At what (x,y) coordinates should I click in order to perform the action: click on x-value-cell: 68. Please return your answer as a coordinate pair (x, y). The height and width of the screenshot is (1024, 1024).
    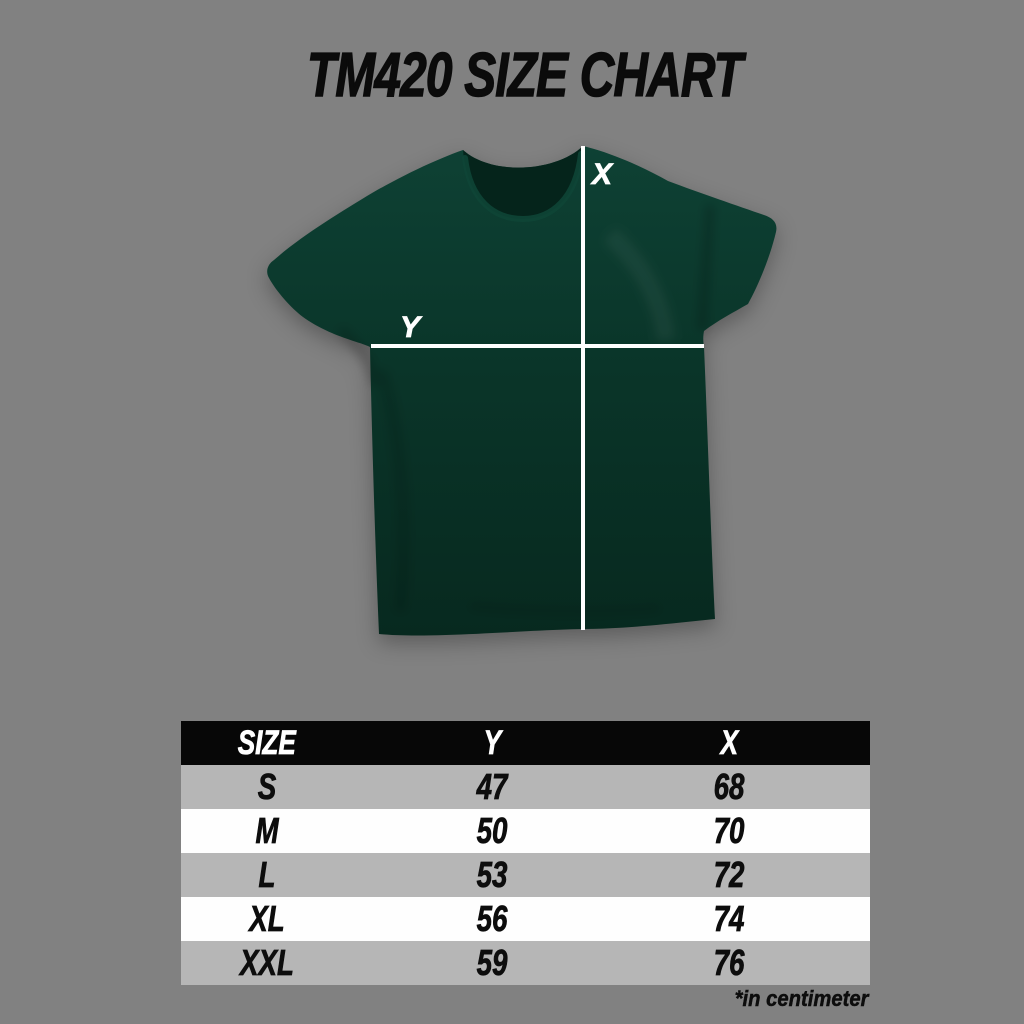
    Looking at the image, I should click on (729, 787).